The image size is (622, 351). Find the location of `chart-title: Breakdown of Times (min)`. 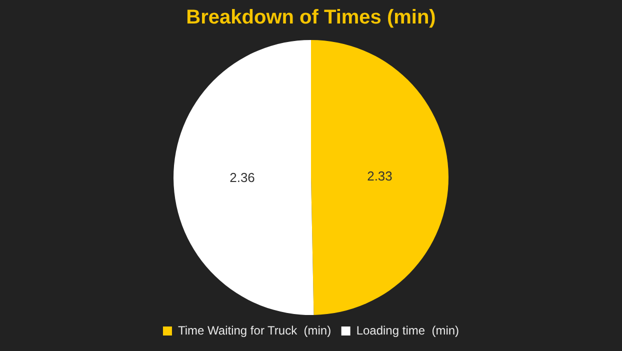

chart-title: Breakdown of Times (min) is located at coordinates (311, 17).